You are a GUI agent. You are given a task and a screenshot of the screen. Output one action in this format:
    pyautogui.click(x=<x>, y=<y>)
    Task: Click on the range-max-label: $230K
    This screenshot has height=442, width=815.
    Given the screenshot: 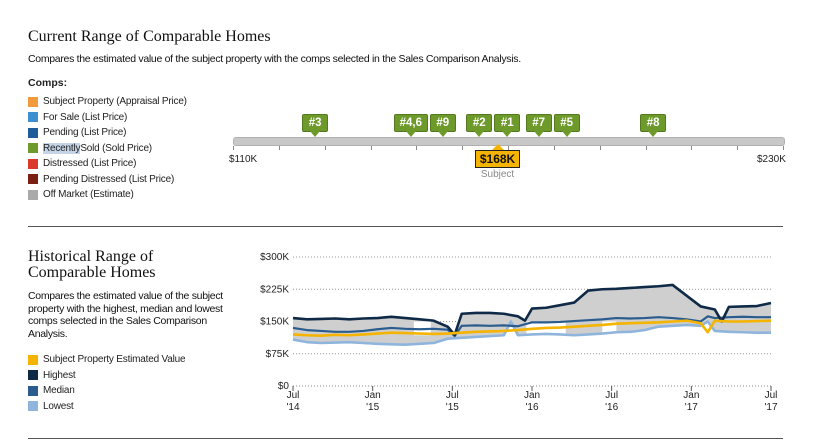 What is the action you would take?
    pyautogui.click(x=771, y=159)
    